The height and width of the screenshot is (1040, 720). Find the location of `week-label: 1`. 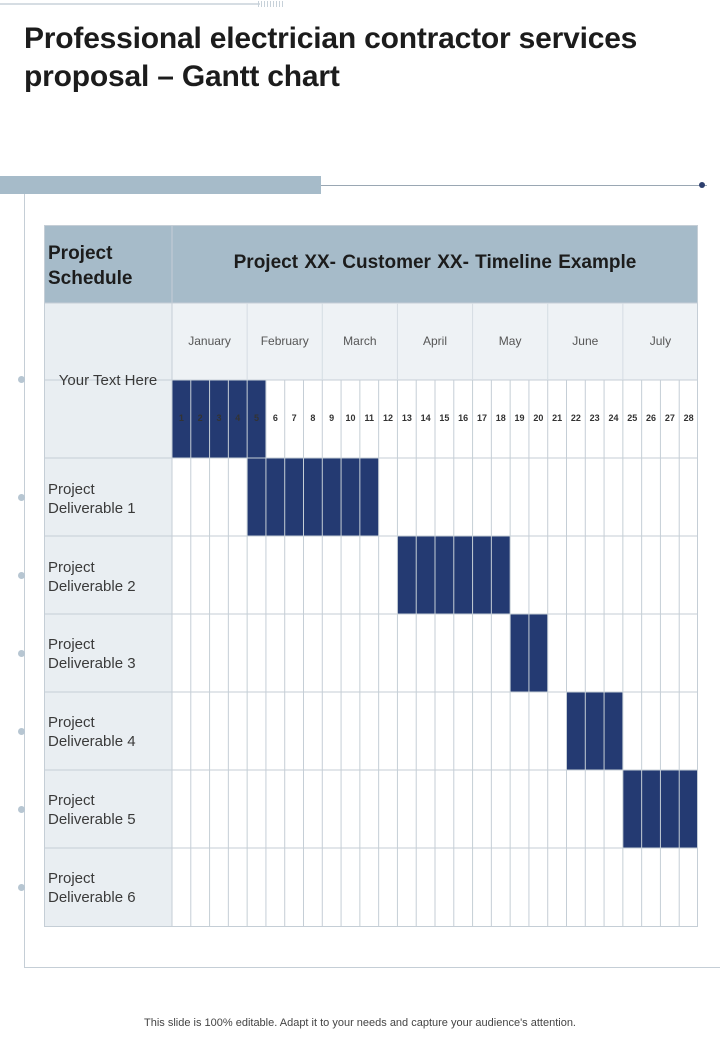

week-label: 1 is located at coordinates (181, 418).